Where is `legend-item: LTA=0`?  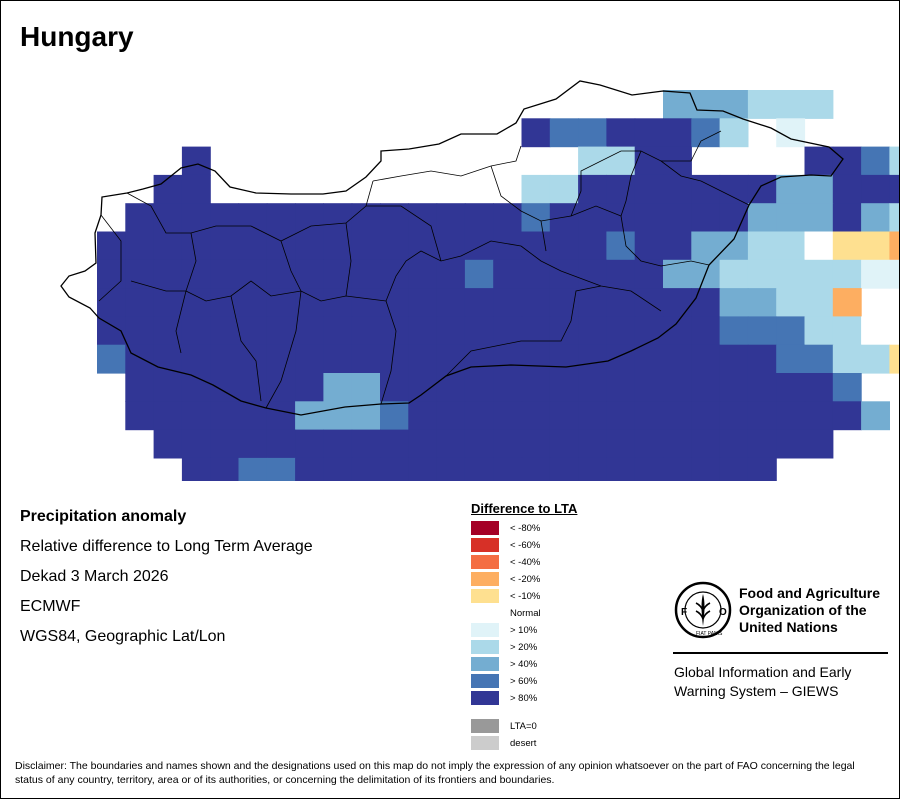 legend-item: LTA=0 is located at coordinates (504, 726).